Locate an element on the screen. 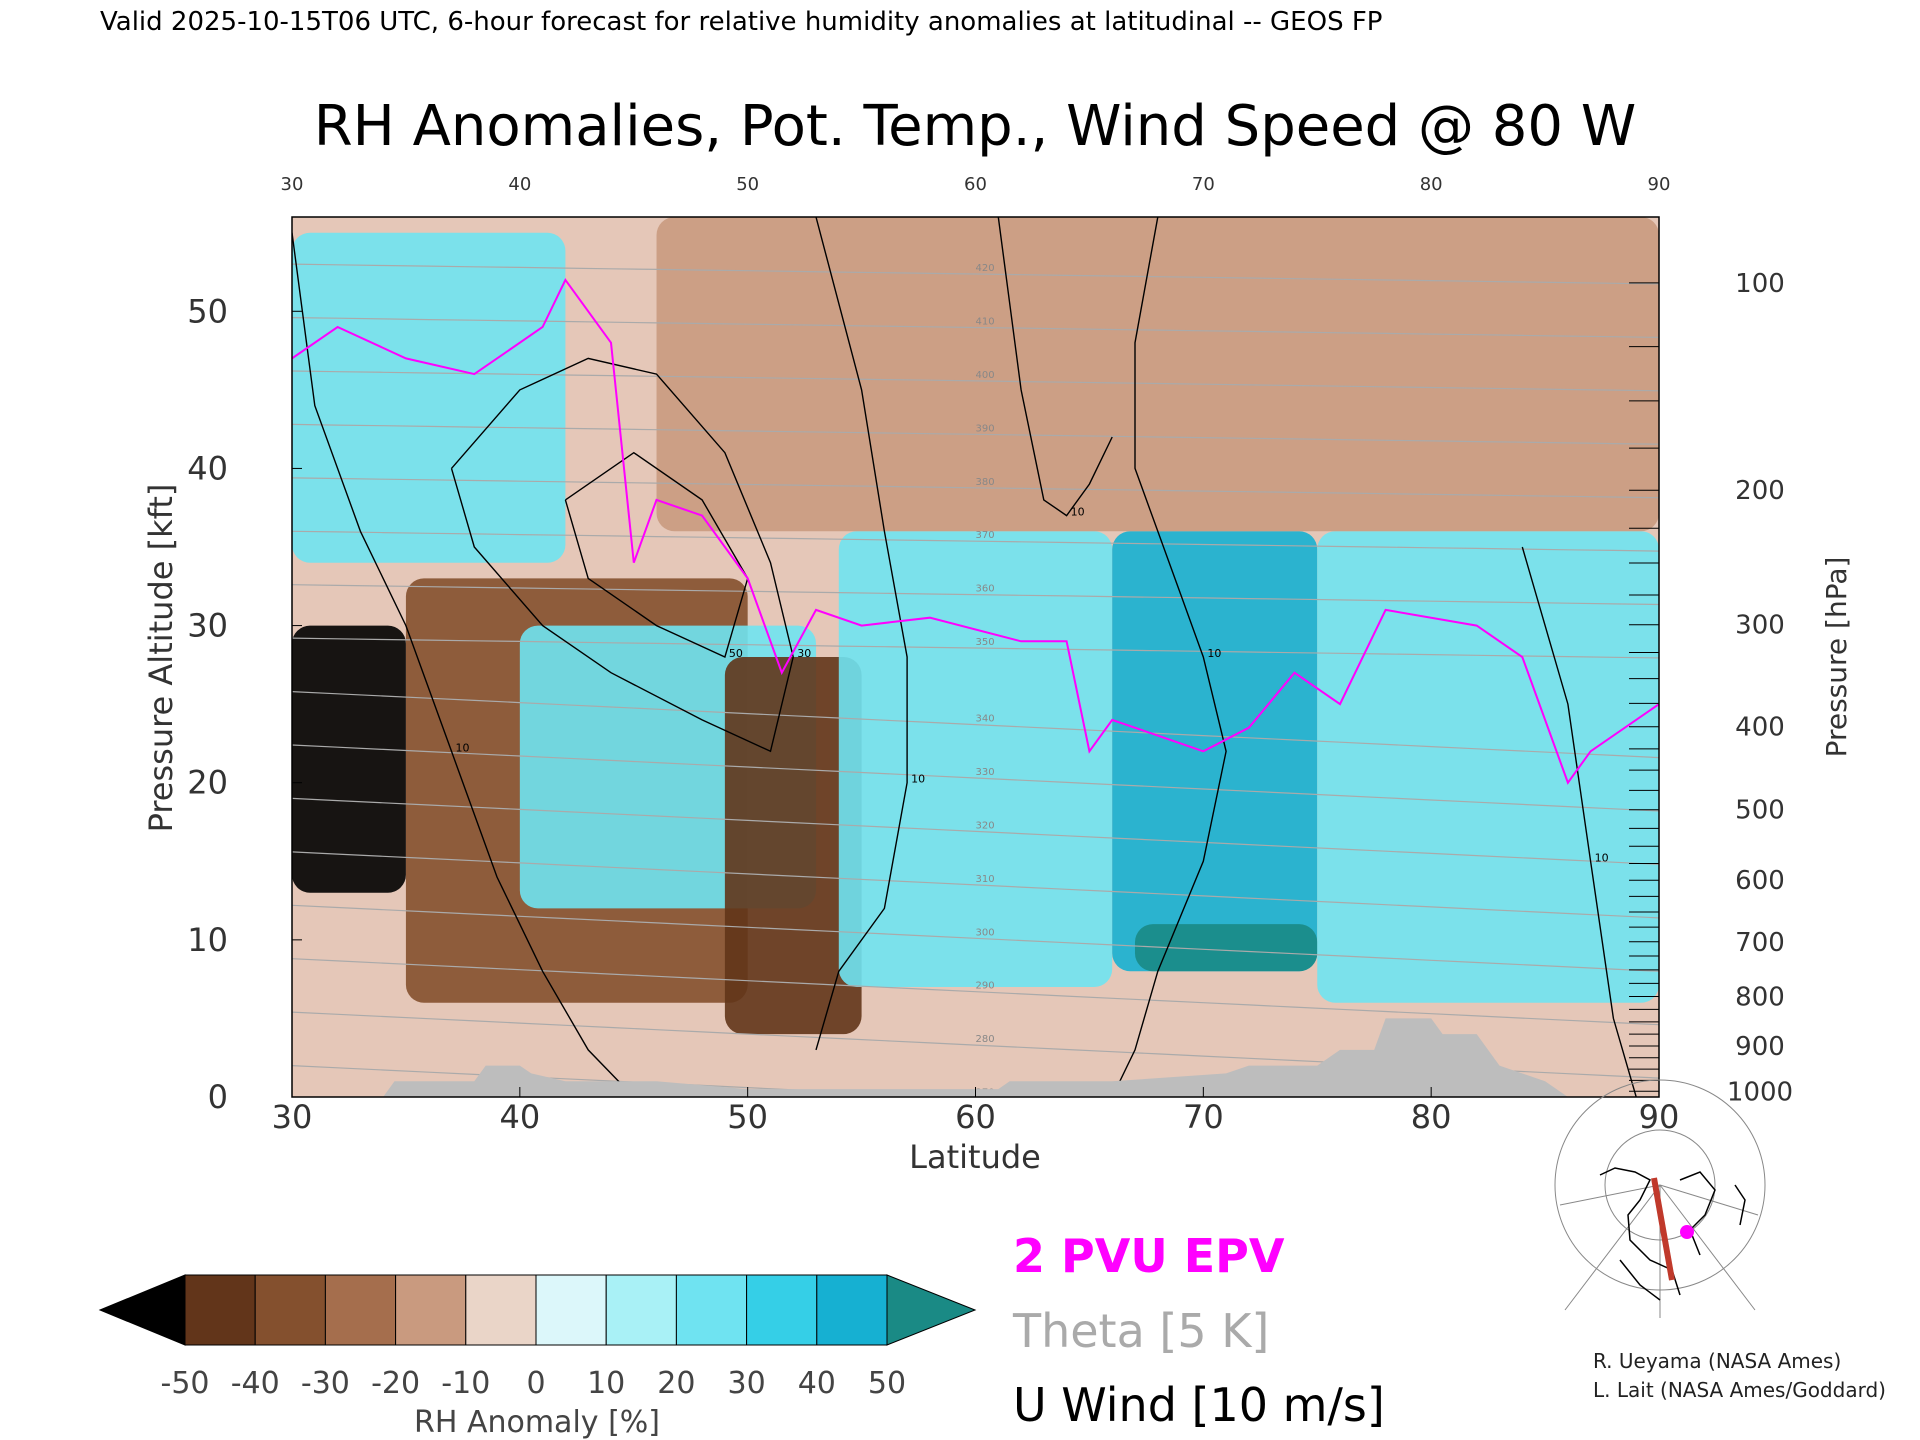 The width and height of the screenshot is (1920, 1440). x-axis-label: Latitude is located at coordinates (975, 1157).